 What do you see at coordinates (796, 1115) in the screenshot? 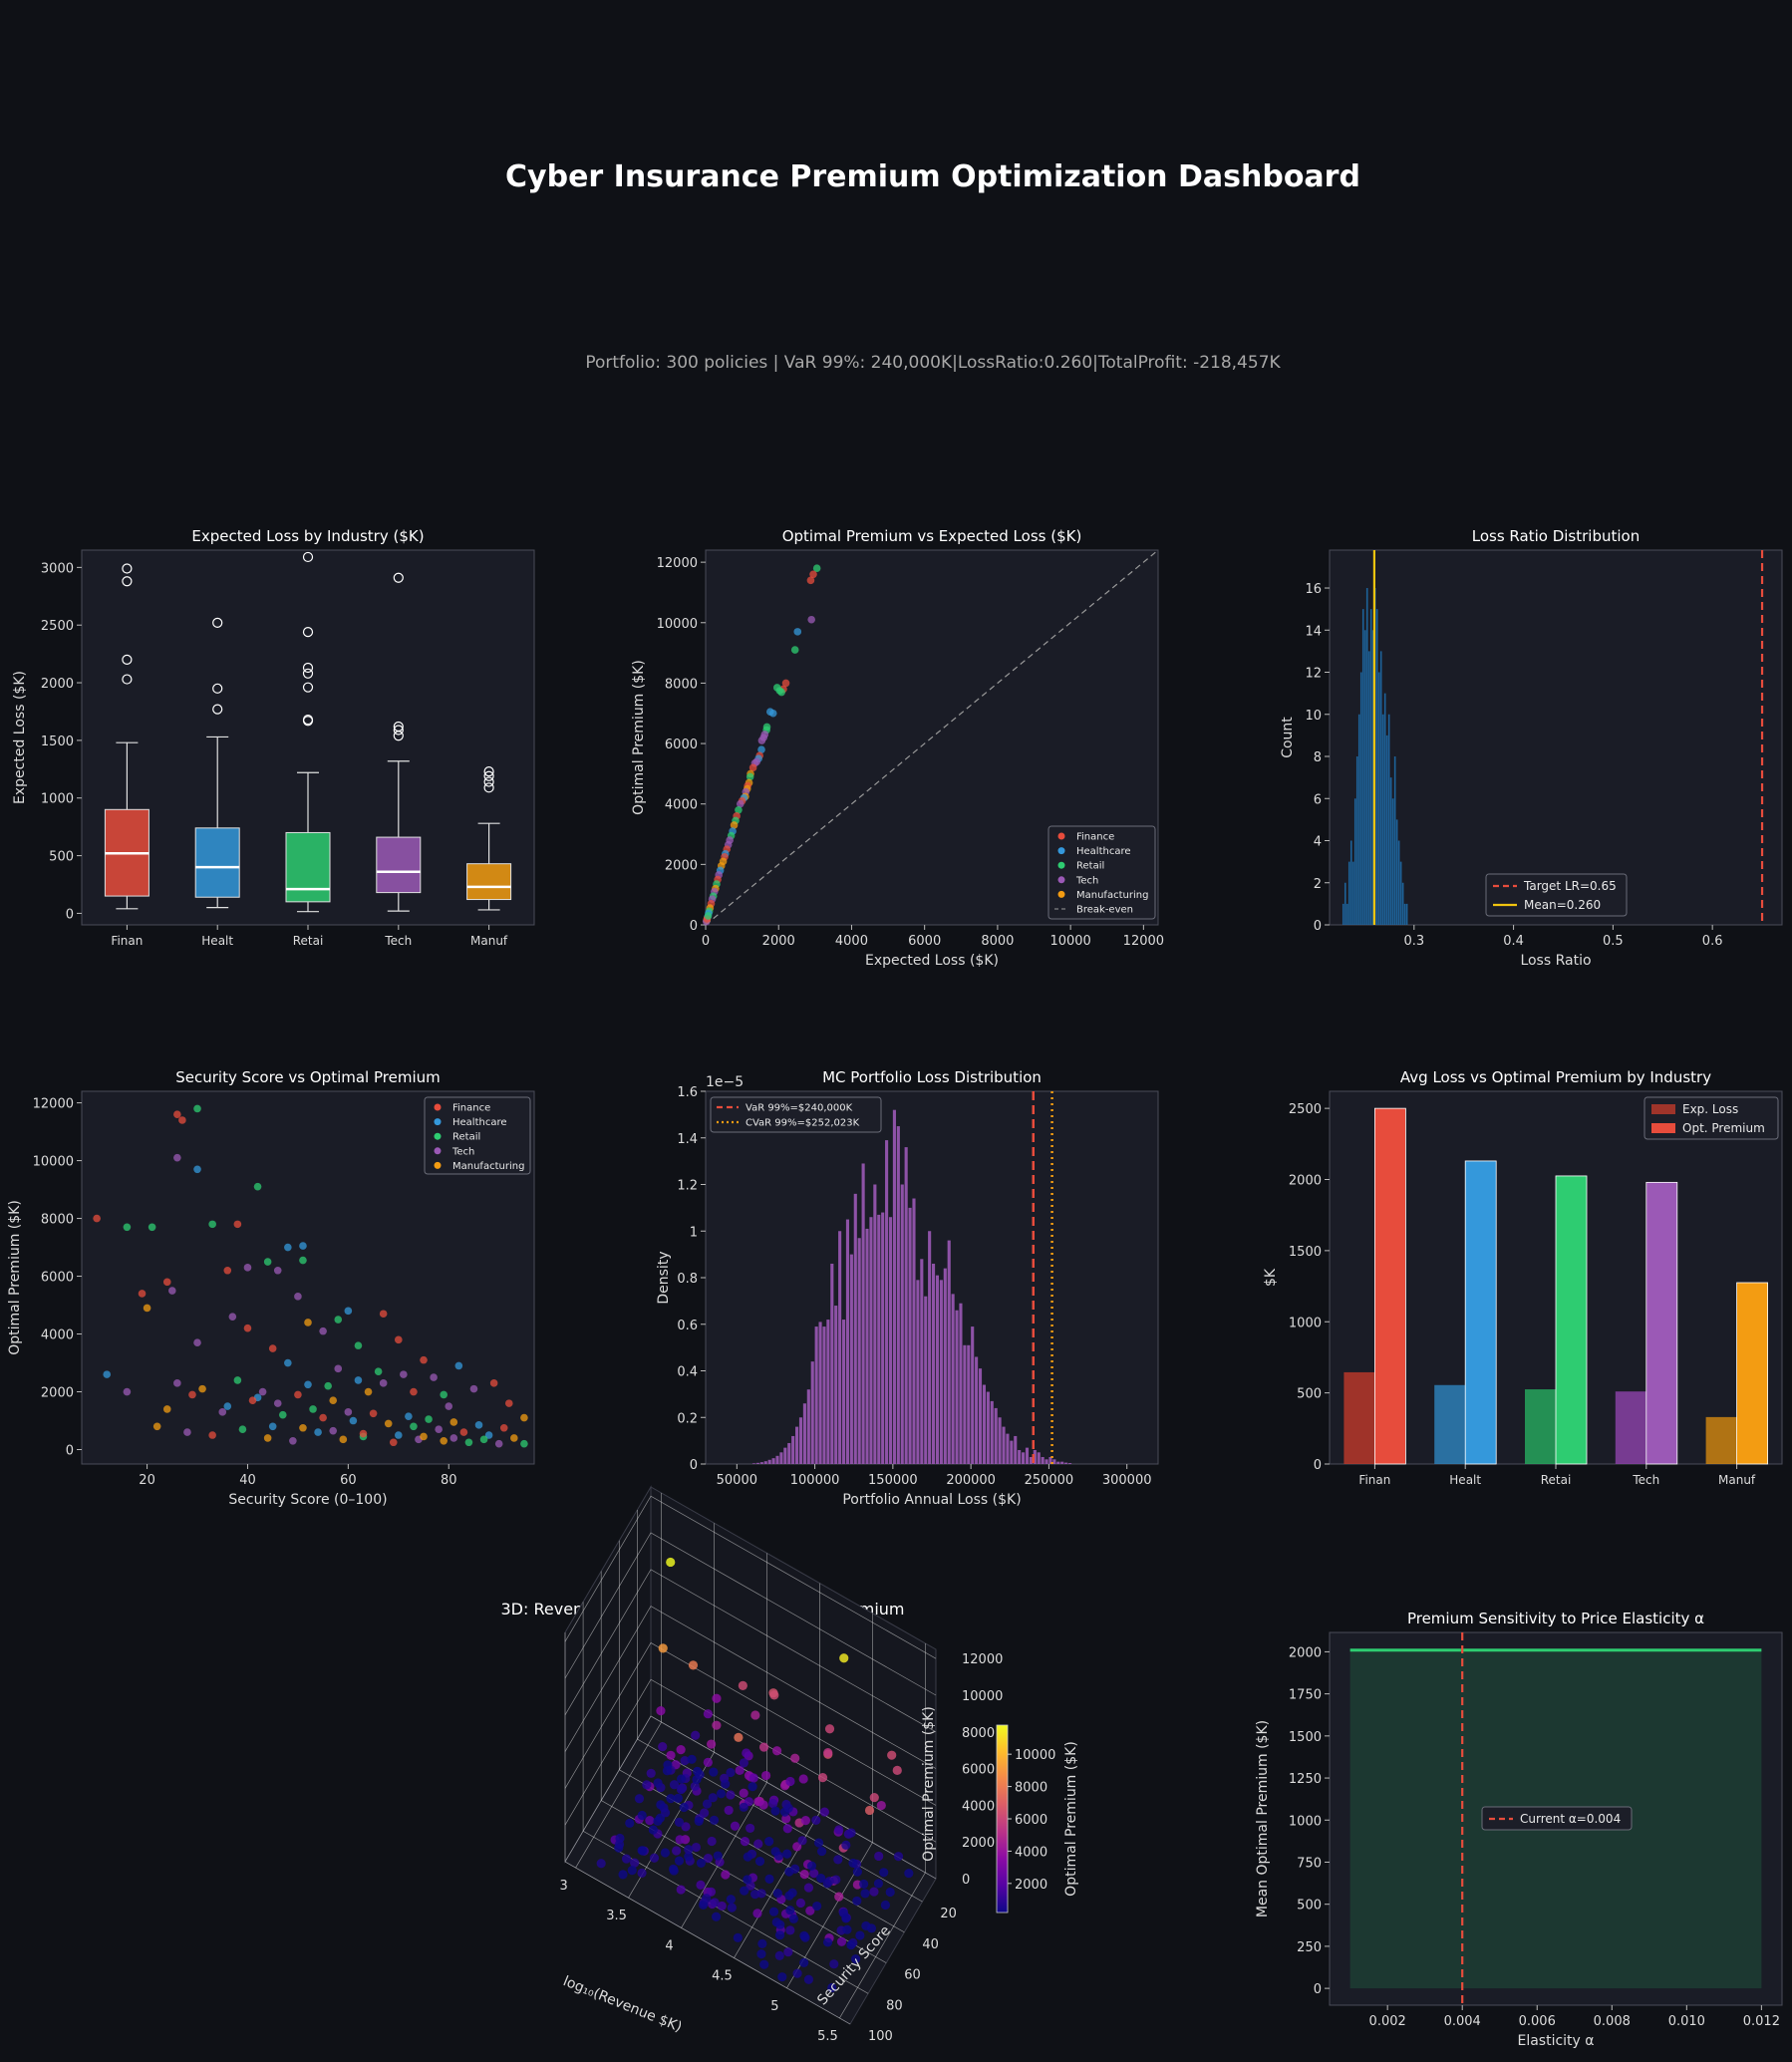
I see `legend-frame` at bounding box center [796, 1115].